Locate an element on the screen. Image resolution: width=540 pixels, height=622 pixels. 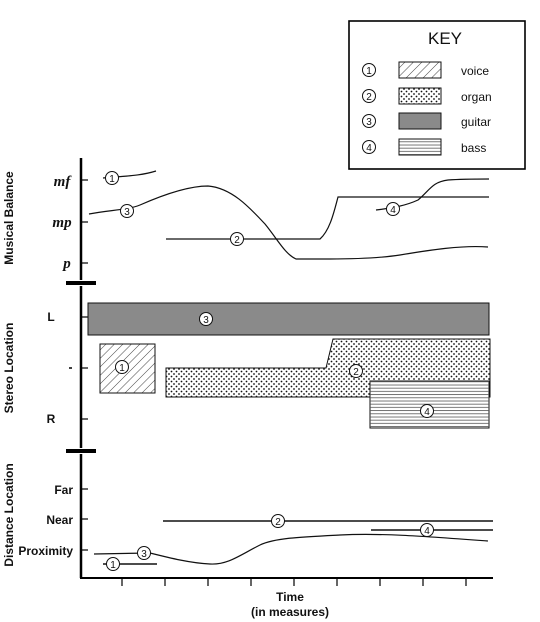
key-swatch-organ is located at coordinates (420, 96).